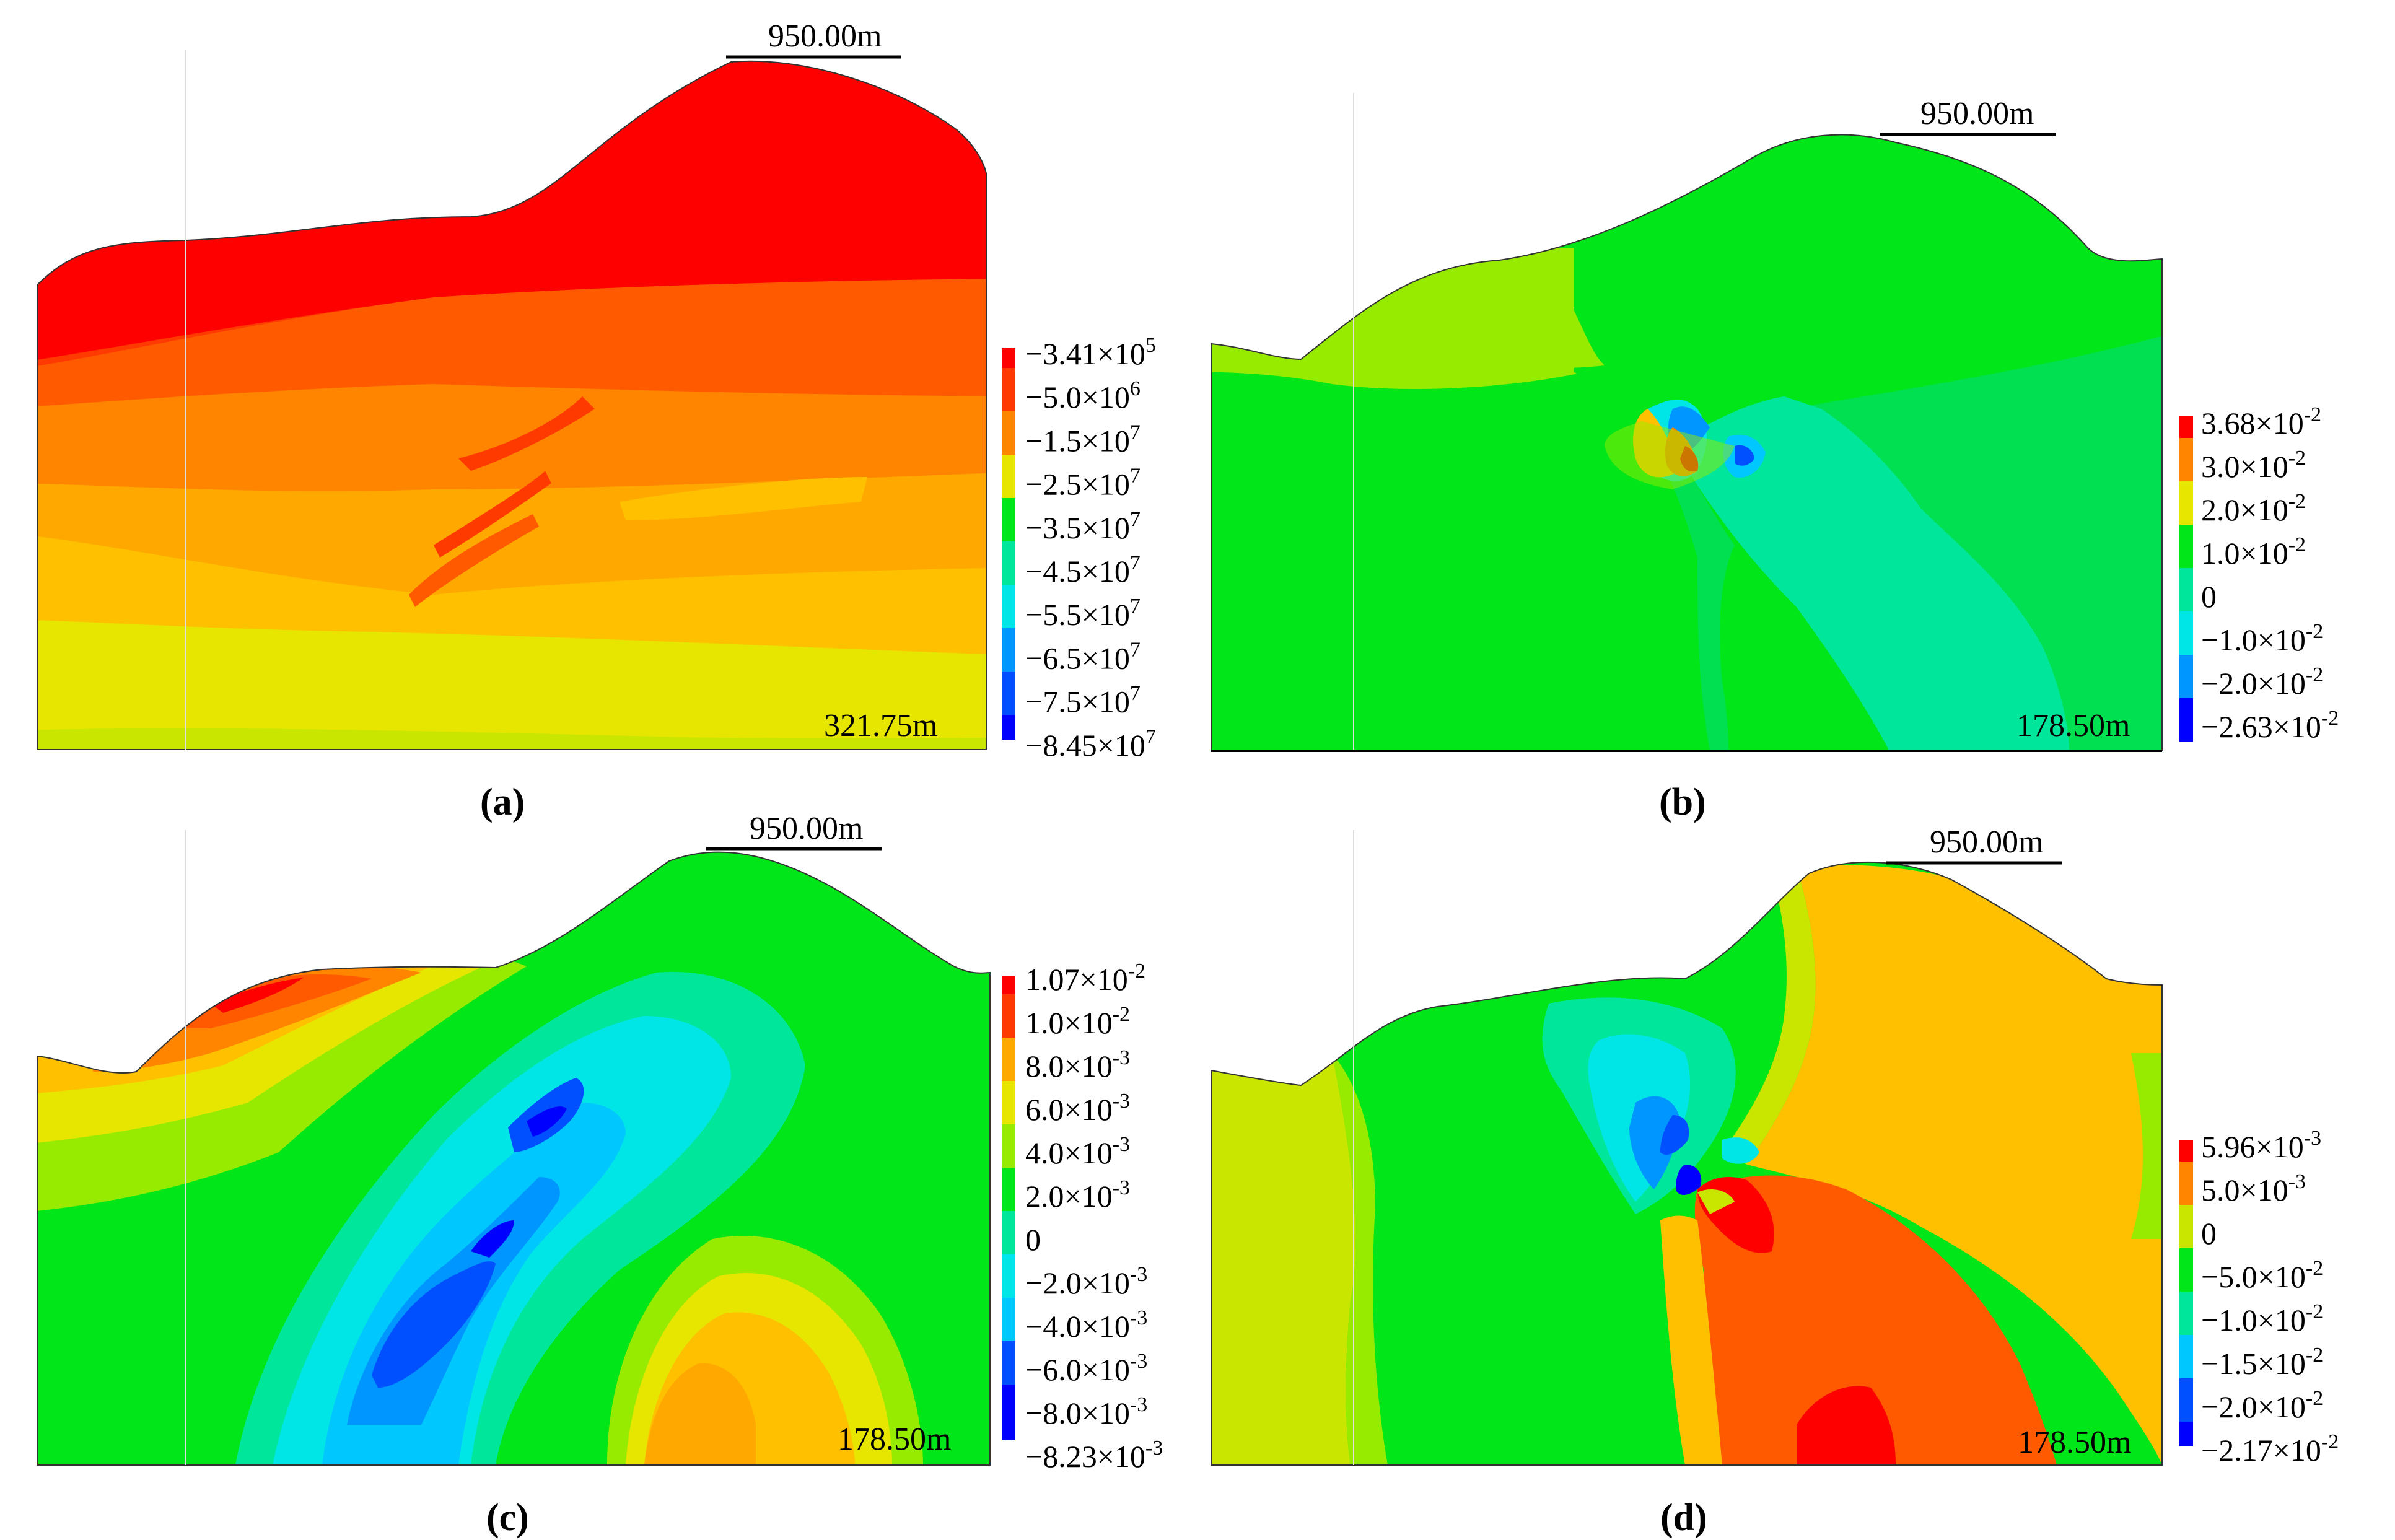  I want to click on legend-tick-label: −2.63×10⁻², so click(2270, 725).